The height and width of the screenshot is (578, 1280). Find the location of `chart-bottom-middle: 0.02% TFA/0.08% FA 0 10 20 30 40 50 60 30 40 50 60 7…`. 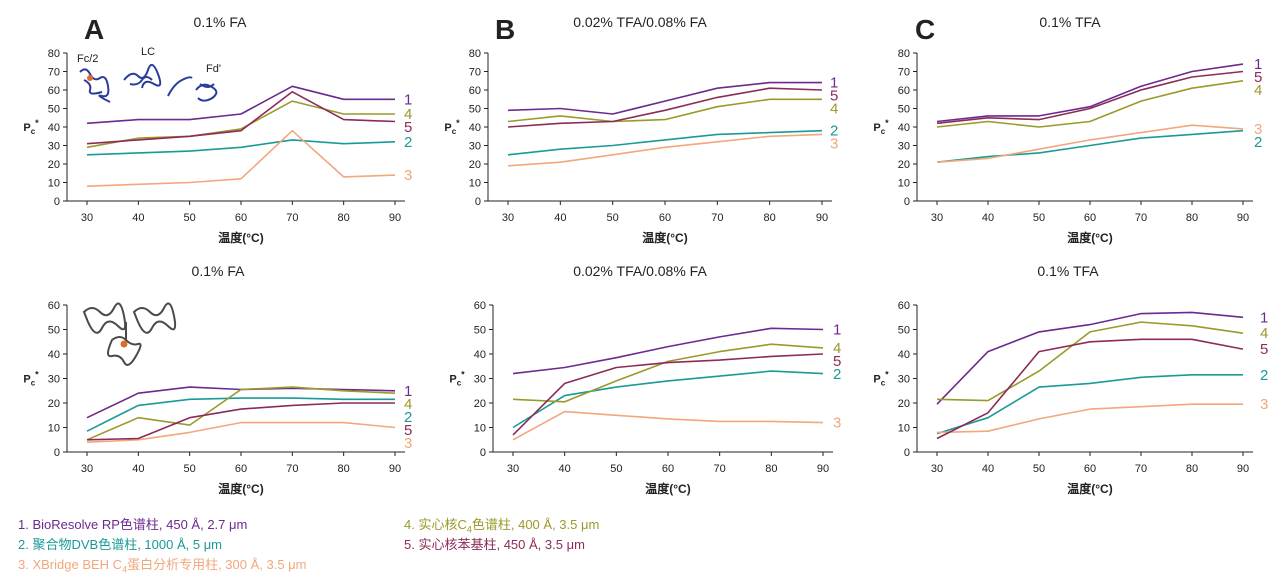

chart-bottom-middle: 0.02% TFA/0.08% FA 0 10 20 30 40 50 60 30 40 50 60 7… is located at coordinates (645, 379).